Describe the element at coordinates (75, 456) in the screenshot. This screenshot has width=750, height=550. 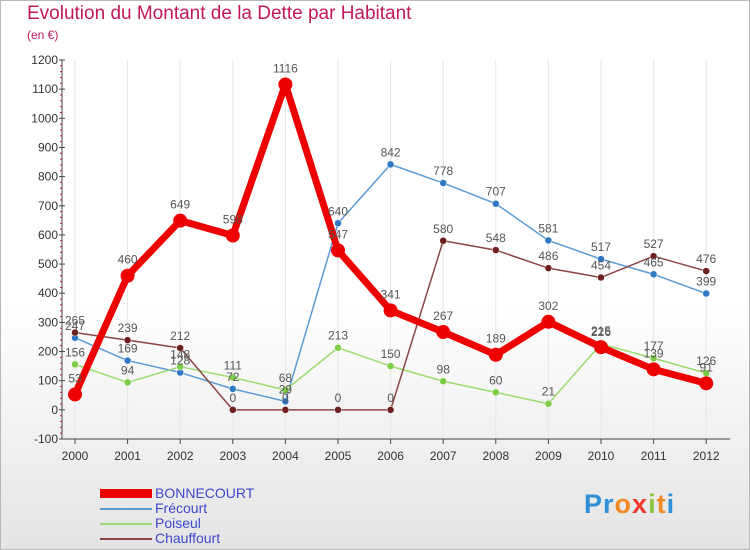
I see `x-tick-label: 2000` at that location.